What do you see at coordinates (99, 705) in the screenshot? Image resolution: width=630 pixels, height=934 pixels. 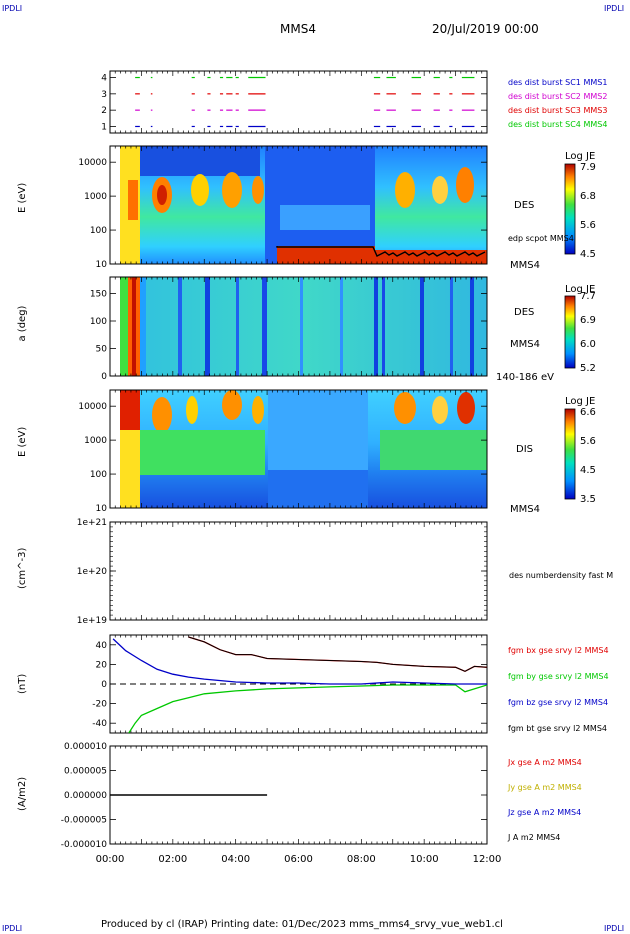 I see `bfield-ytick-label: -20` at bounding box center [99, 705].